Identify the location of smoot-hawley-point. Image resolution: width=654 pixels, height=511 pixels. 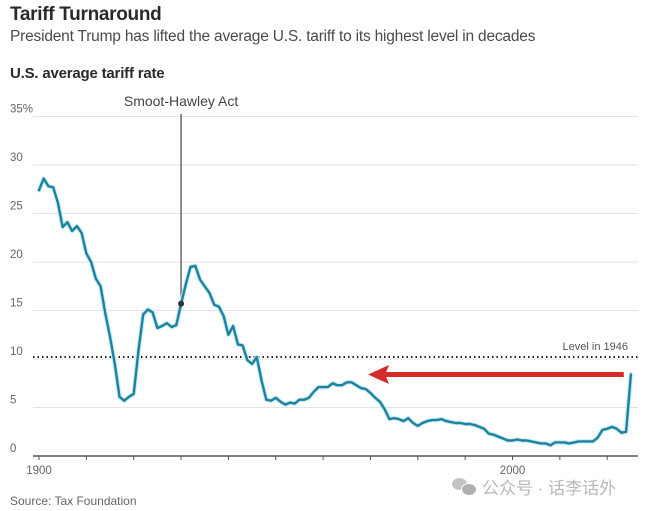
(181, 303).